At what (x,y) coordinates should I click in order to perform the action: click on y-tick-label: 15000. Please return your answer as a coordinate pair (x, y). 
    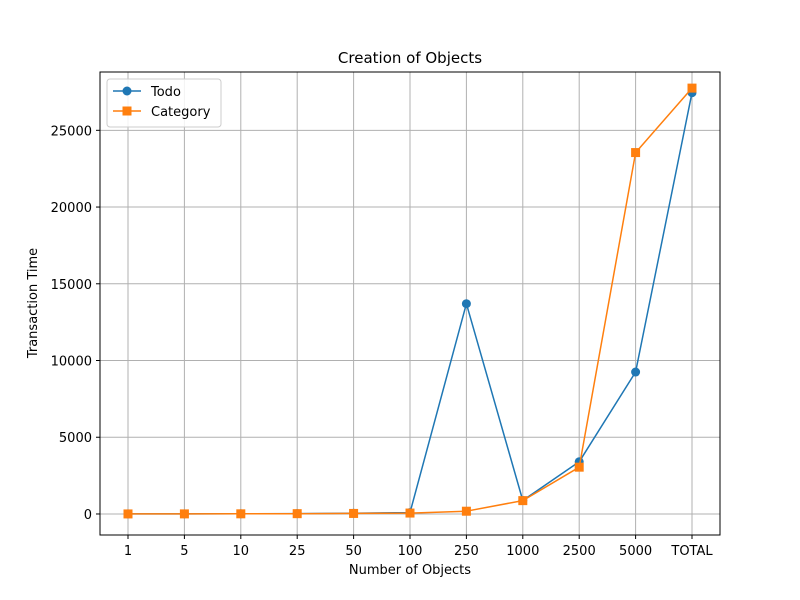
    Looking at the image, I should click on (71, 285).